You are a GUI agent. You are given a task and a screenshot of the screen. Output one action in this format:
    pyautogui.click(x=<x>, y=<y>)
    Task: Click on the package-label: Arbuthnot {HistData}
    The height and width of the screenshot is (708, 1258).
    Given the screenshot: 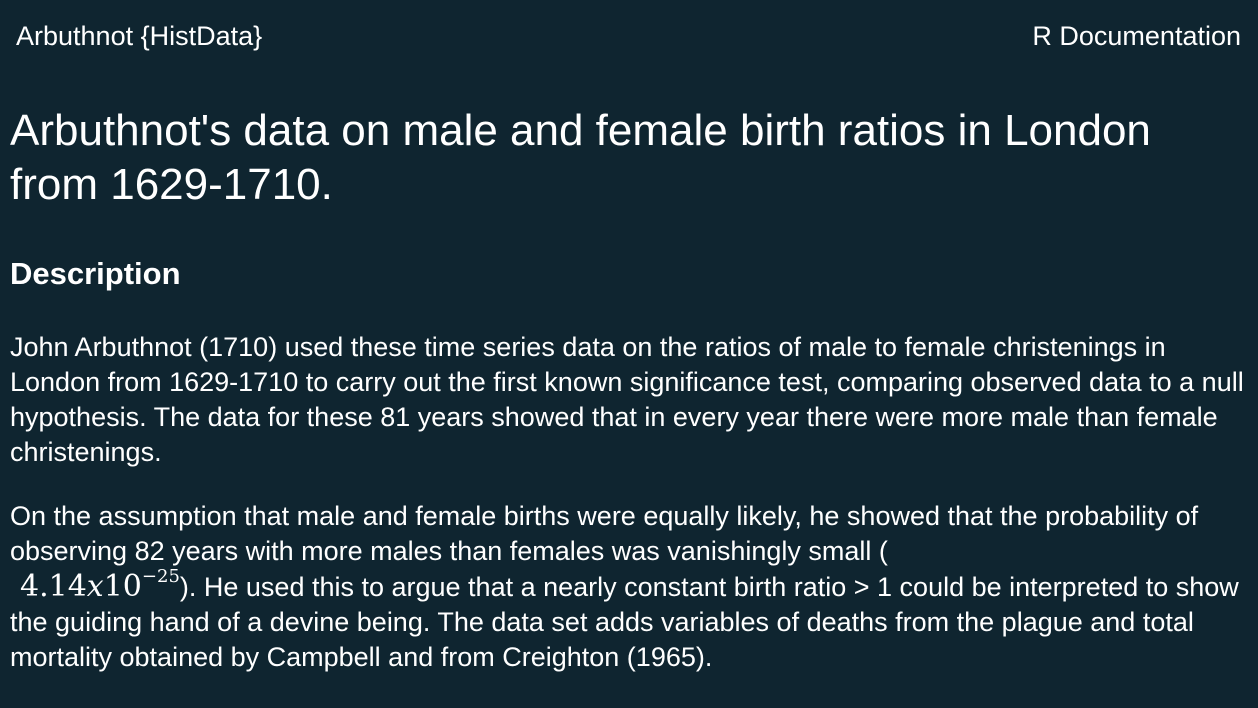 What is the action you would take?
    pyautogui.click(x=139, y=36)
    